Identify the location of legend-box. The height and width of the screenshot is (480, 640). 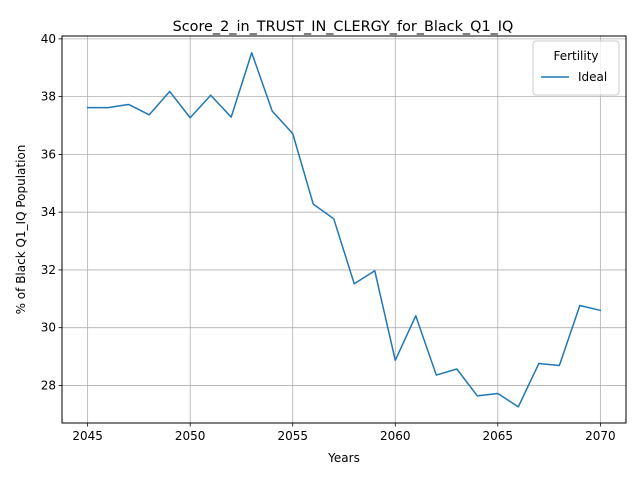
(576, 68).